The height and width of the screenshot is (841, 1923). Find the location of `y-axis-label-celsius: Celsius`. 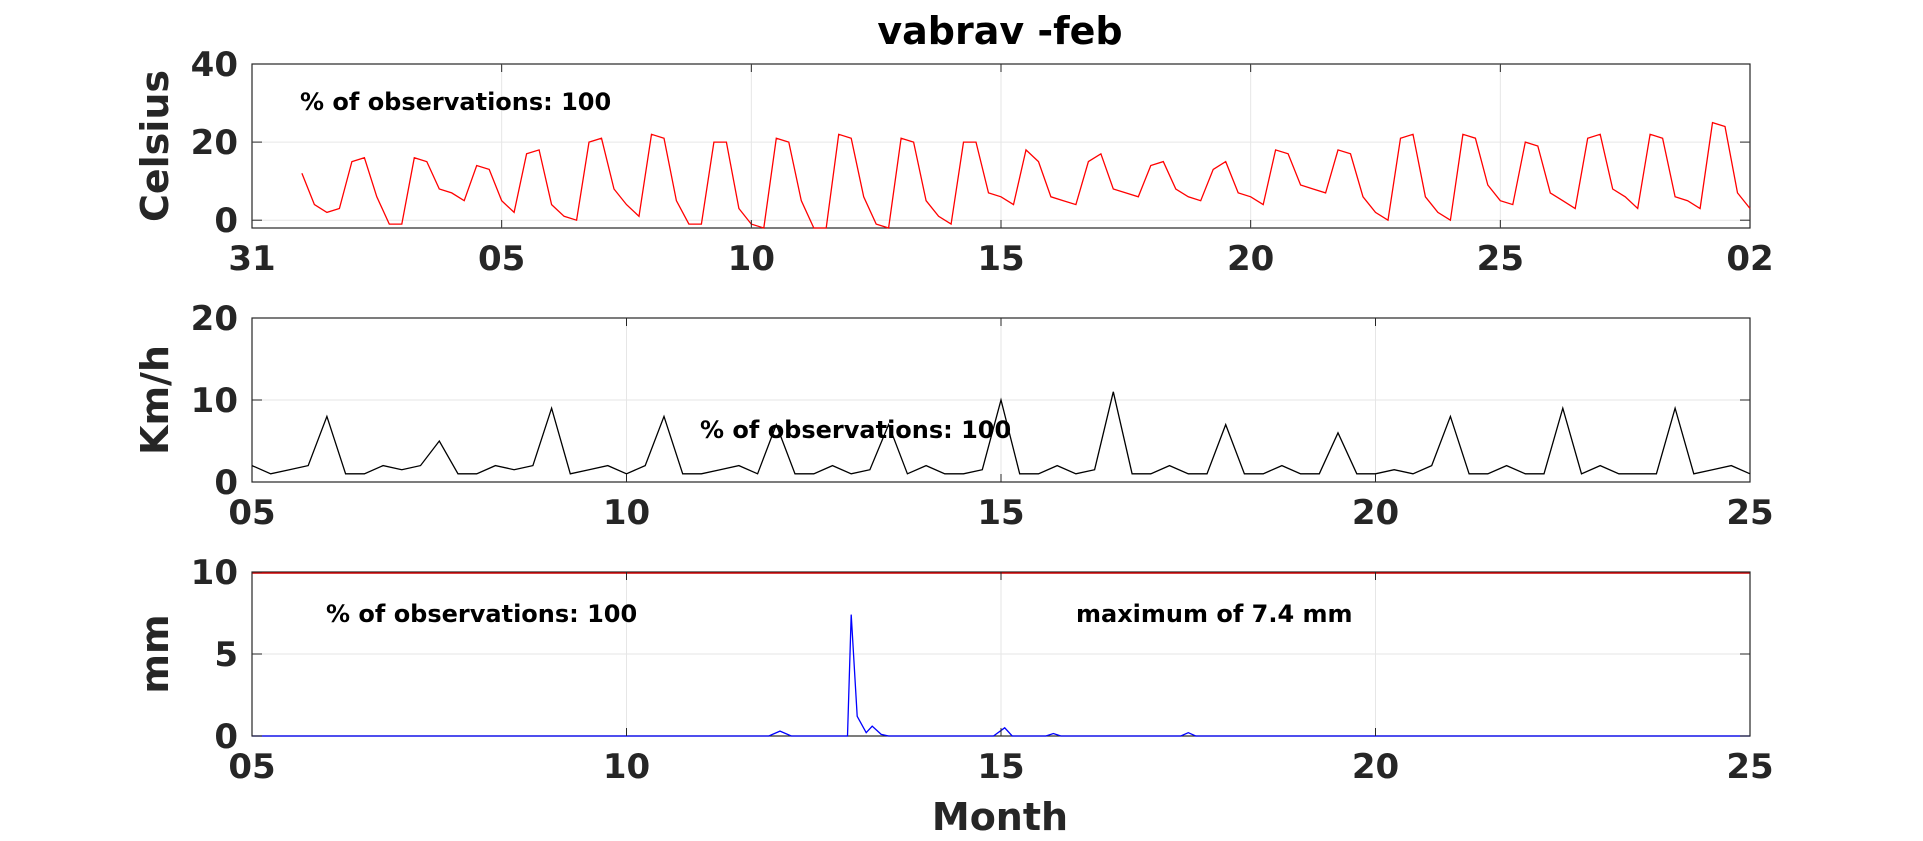

y-axis-label-celsius: Celsius is located at coordinates (155, 146).